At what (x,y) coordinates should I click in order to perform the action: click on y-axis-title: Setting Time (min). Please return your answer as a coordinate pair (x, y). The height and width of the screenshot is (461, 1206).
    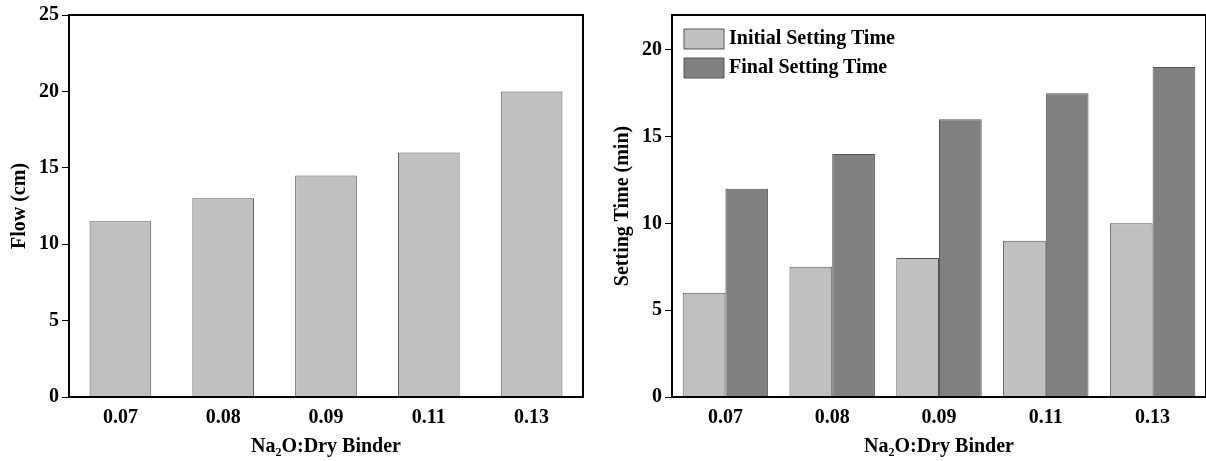
    Looking at the image, I should click on (622, 206).